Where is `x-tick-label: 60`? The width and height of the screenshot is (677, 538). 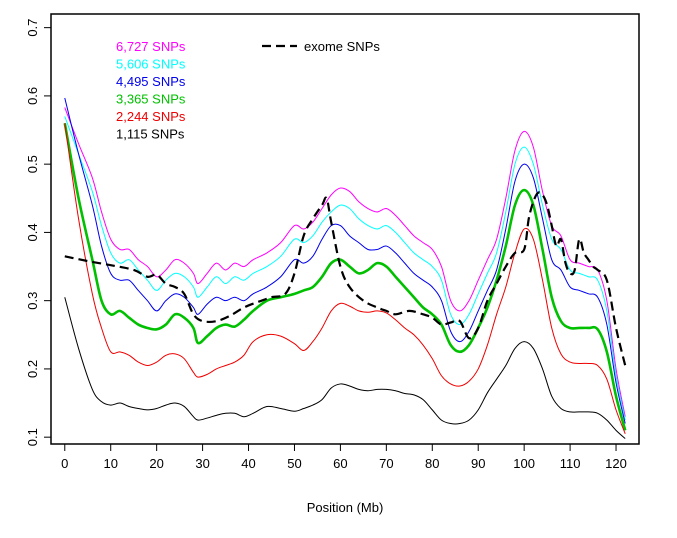
x-tick-label: 60 is located at coordinates (340, 463).